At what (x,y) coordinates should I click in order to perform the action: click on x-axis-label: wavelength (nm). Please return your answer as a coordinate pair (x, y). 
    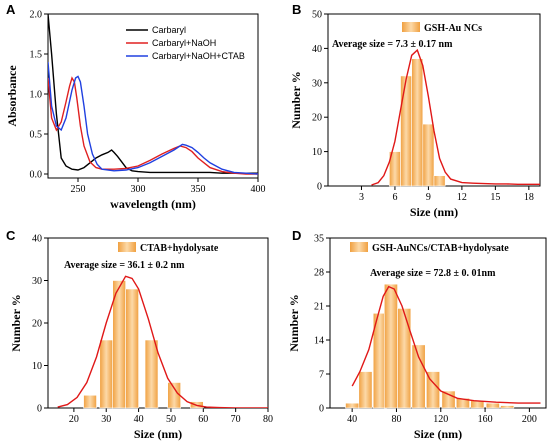
    Looking at the image, I should click on (153, 204).